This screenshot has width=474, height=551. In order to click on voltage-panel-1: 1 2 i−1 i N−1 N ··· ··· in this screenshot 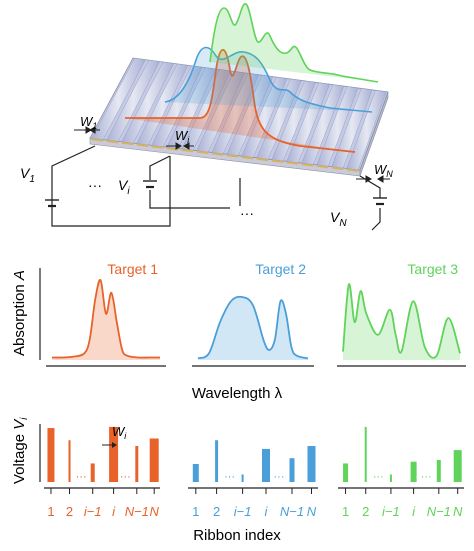, I will do `click(102, 472)`.